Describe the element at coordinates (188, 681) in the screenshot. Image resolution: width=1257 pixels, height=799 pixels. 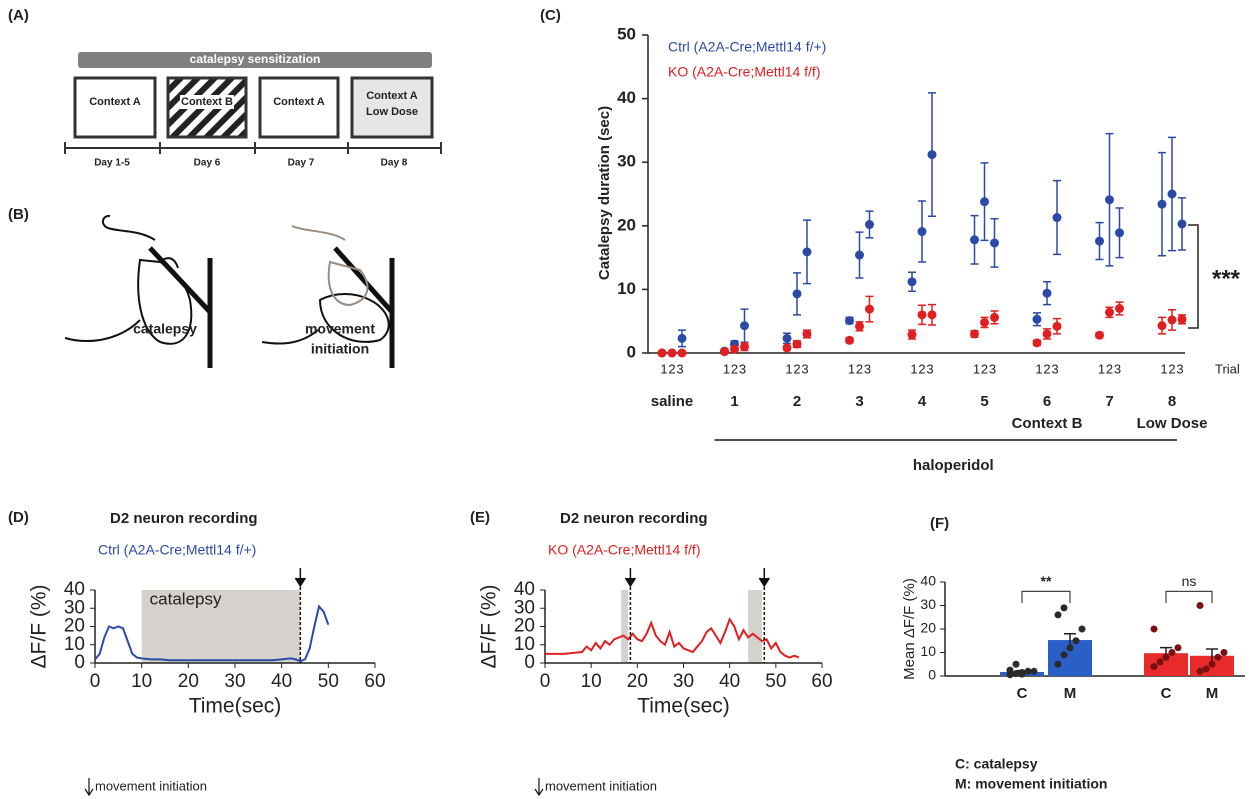
I see `x-tick-label: 20` at that location.